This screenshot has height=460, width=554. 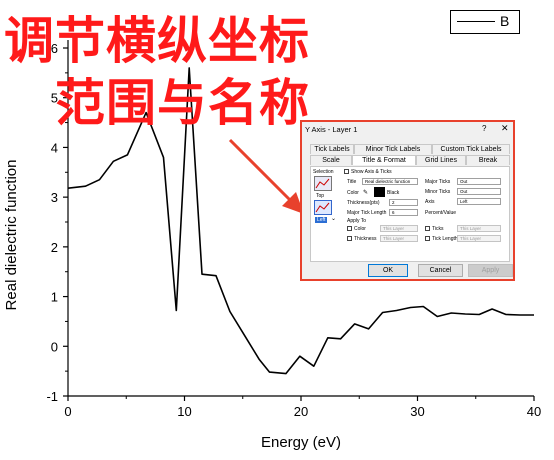 I want to click on apply-to-label: Apply To, so click(x=357, y=221).